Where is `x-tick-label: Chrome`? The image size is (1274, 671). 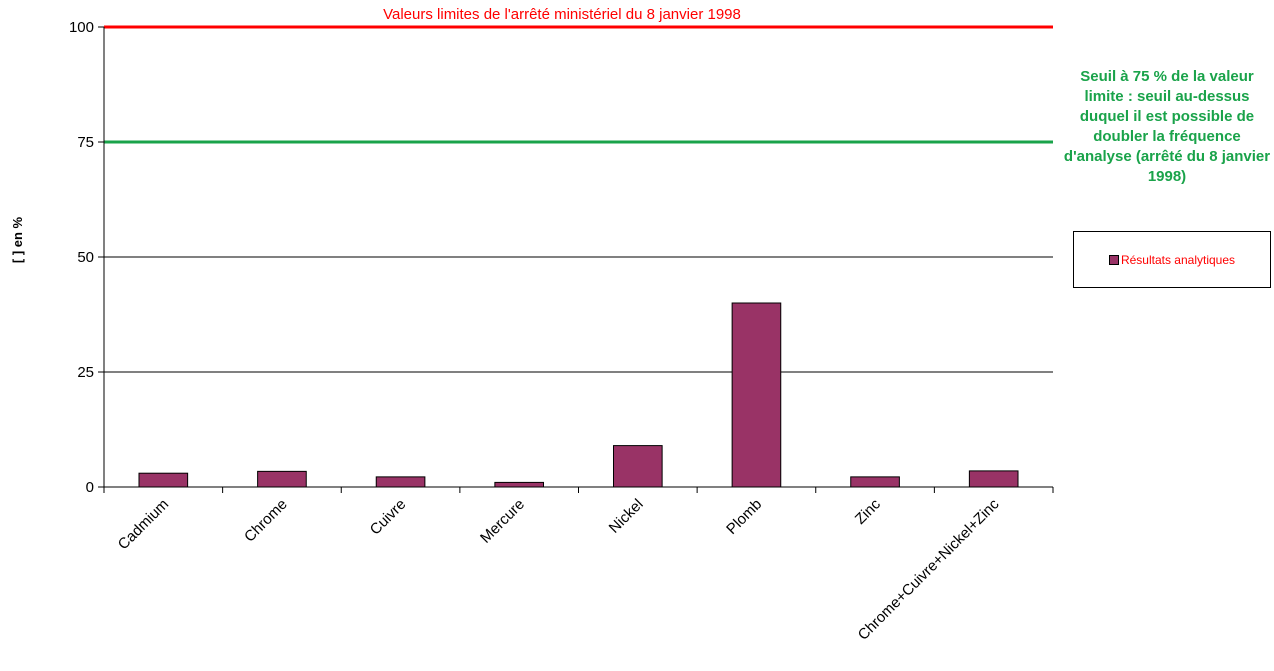 x-tick-label: Chrome is located at coordinates (266, 521).